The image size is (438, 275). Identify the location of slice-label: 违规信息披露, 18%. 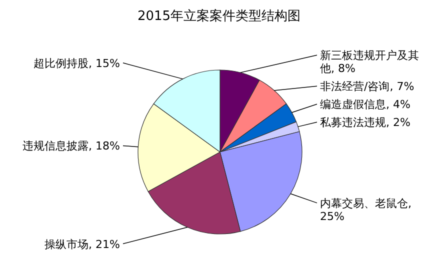
(71, 146).